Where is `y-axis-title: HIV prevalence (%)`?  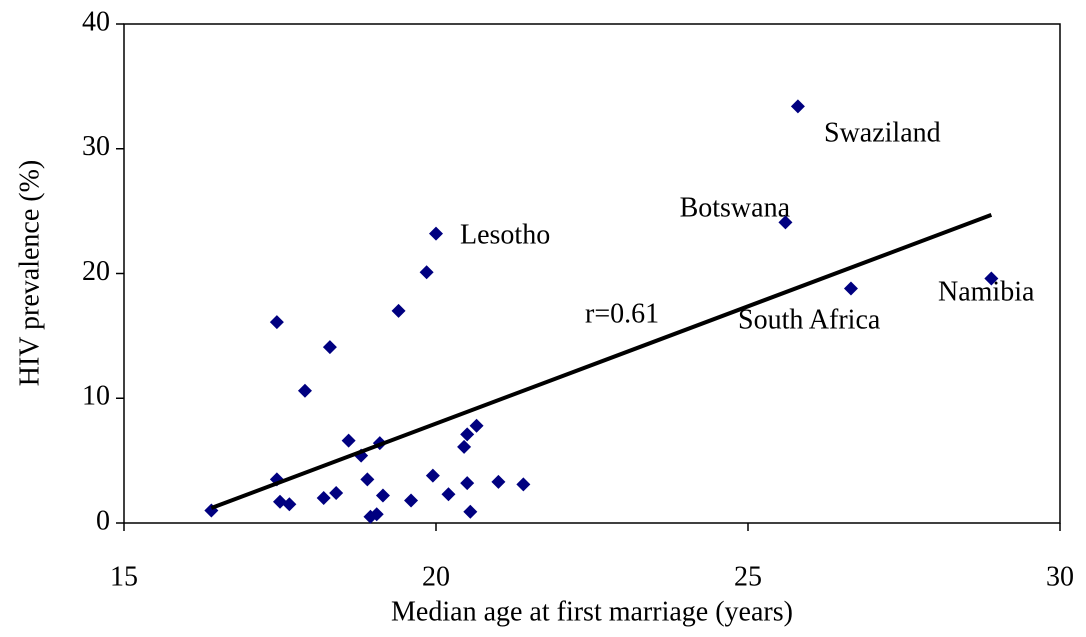
y-axis-title: HIV prevalence (%) is located at coordinates (29, 273).